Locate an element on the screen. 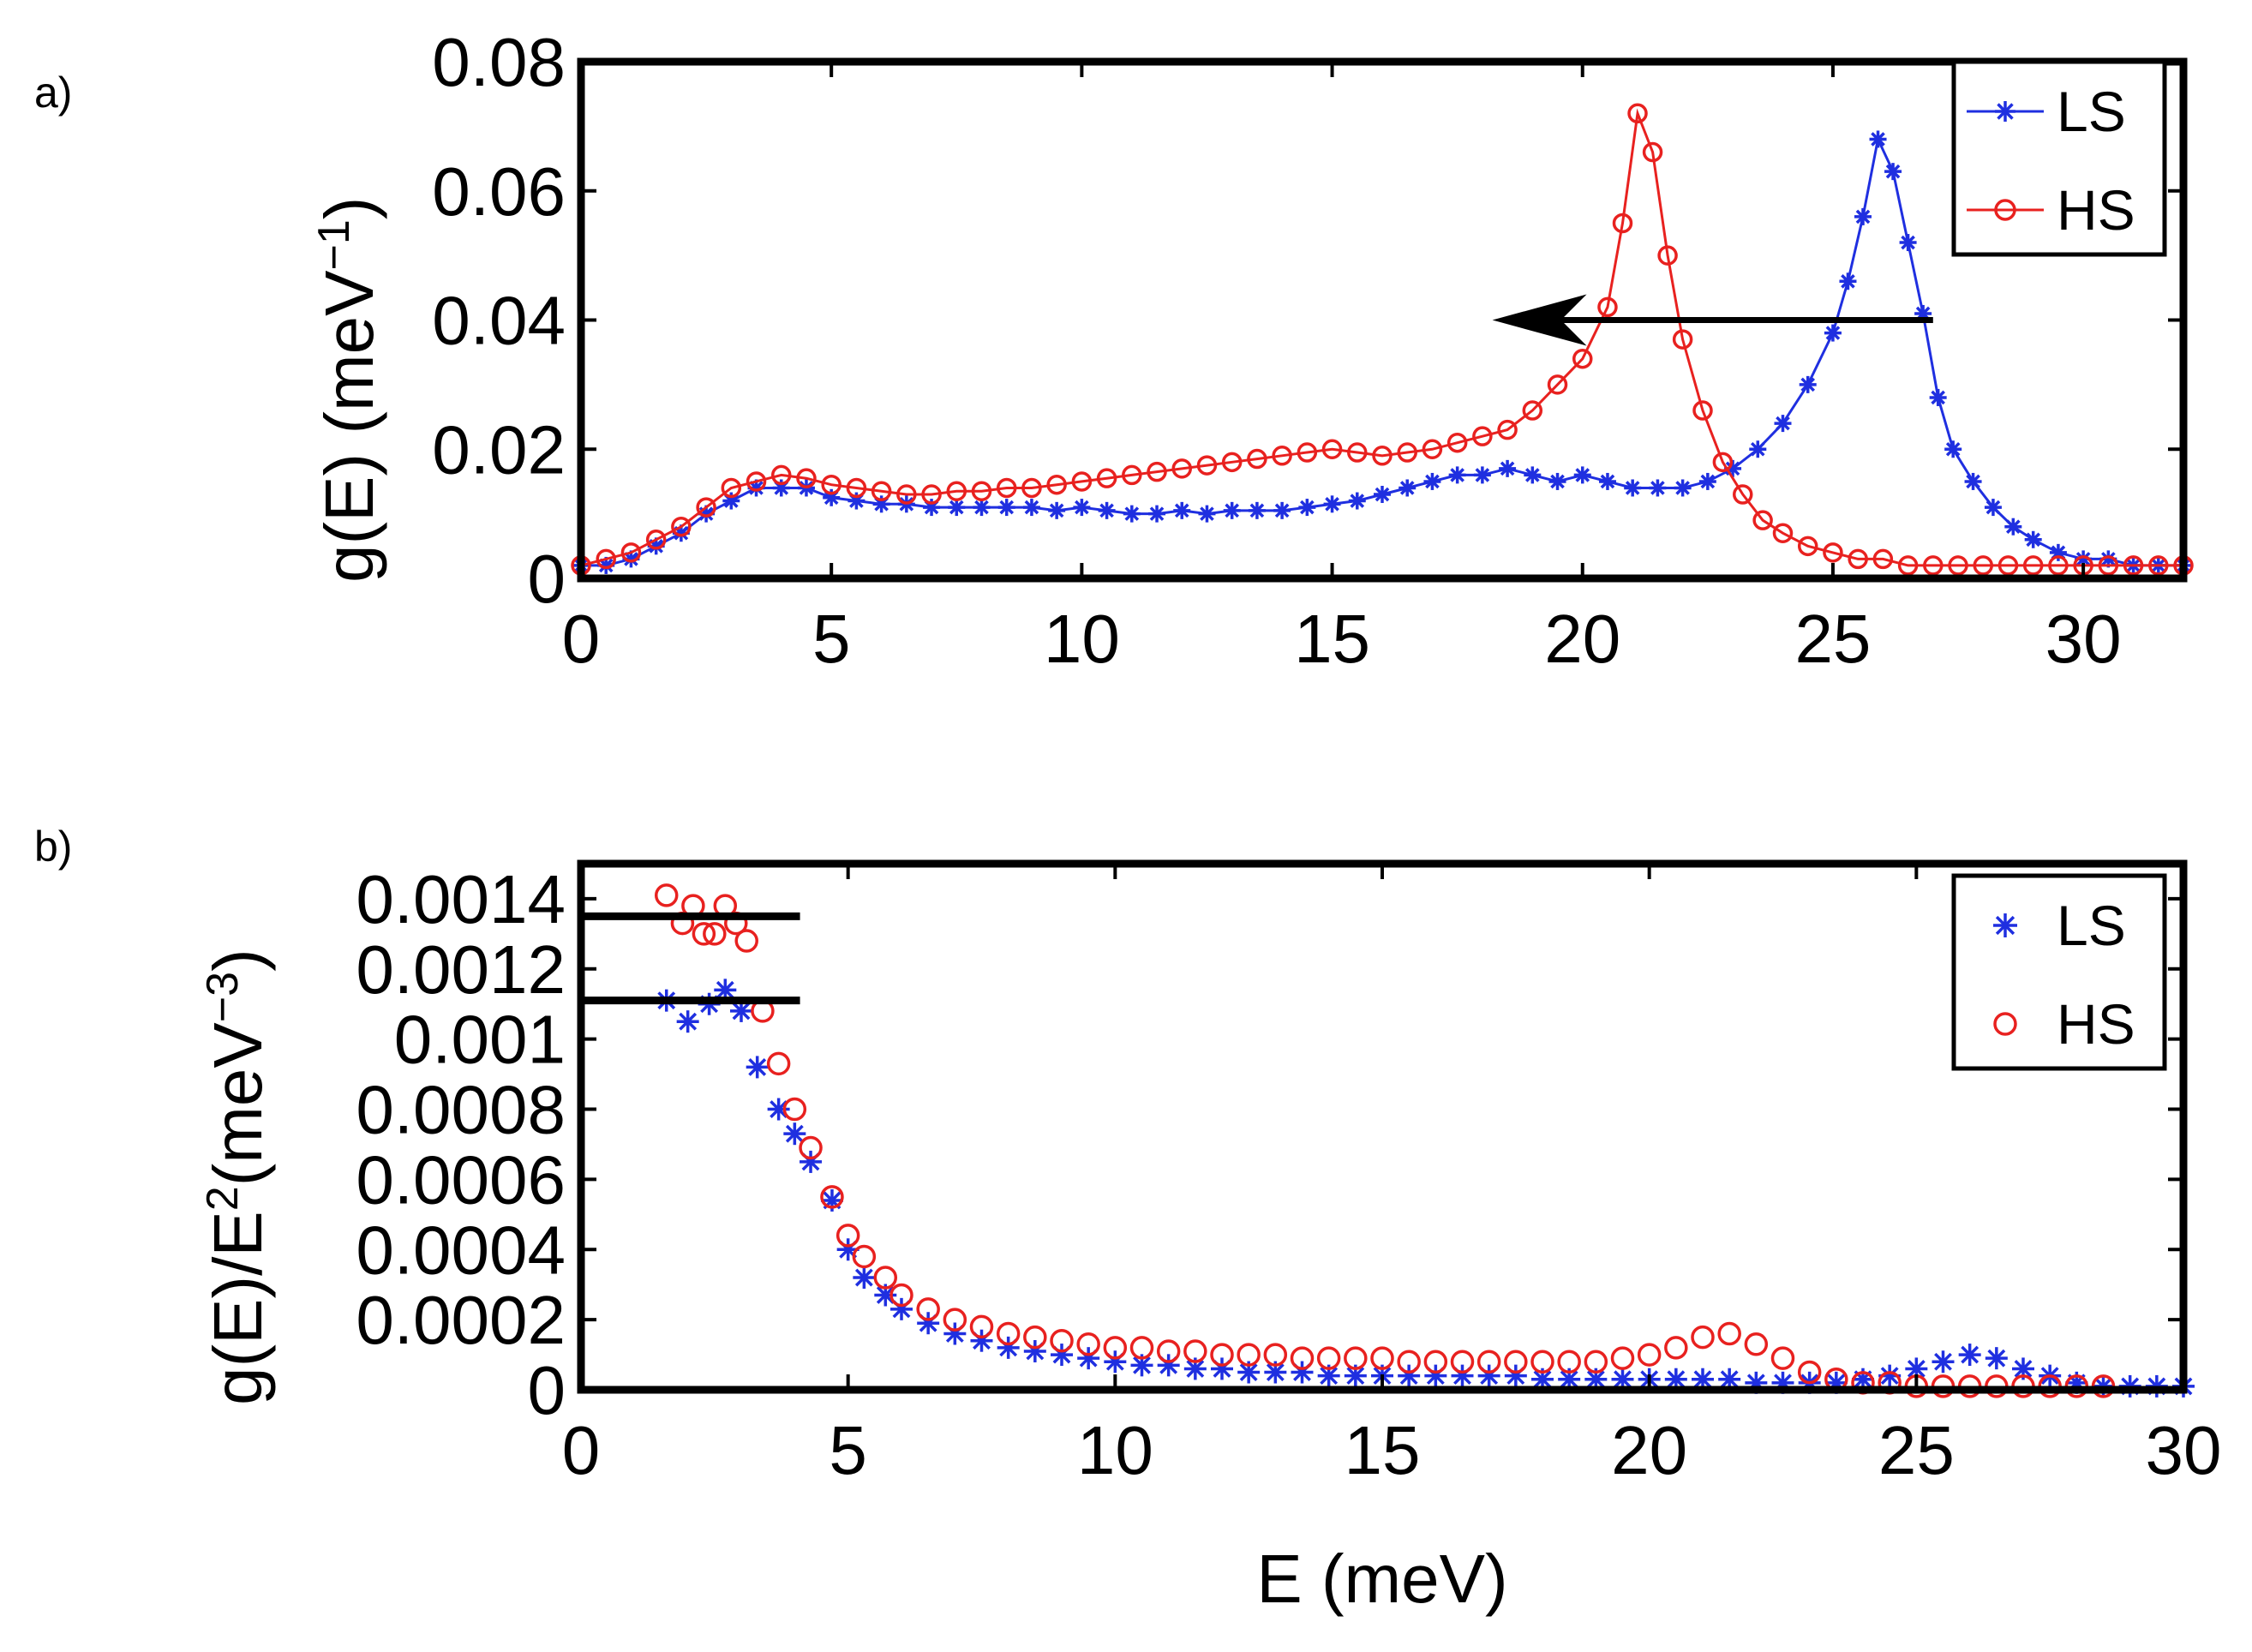  legend-hs-circle is located at coordinates (2005, 210).